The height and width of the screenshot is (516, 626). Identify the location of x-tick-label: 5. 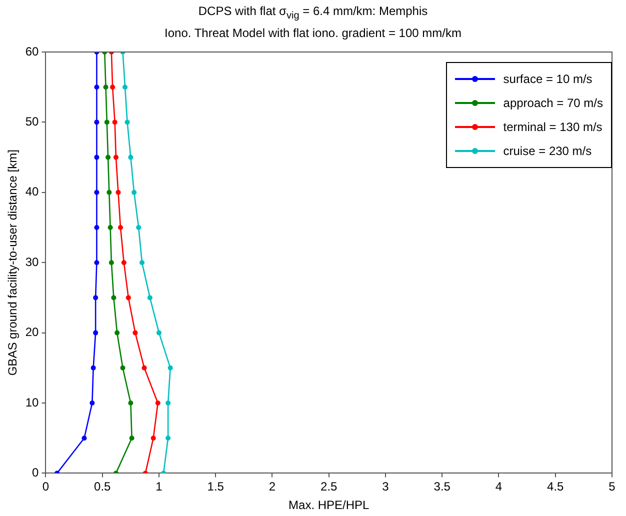
(612, 487).